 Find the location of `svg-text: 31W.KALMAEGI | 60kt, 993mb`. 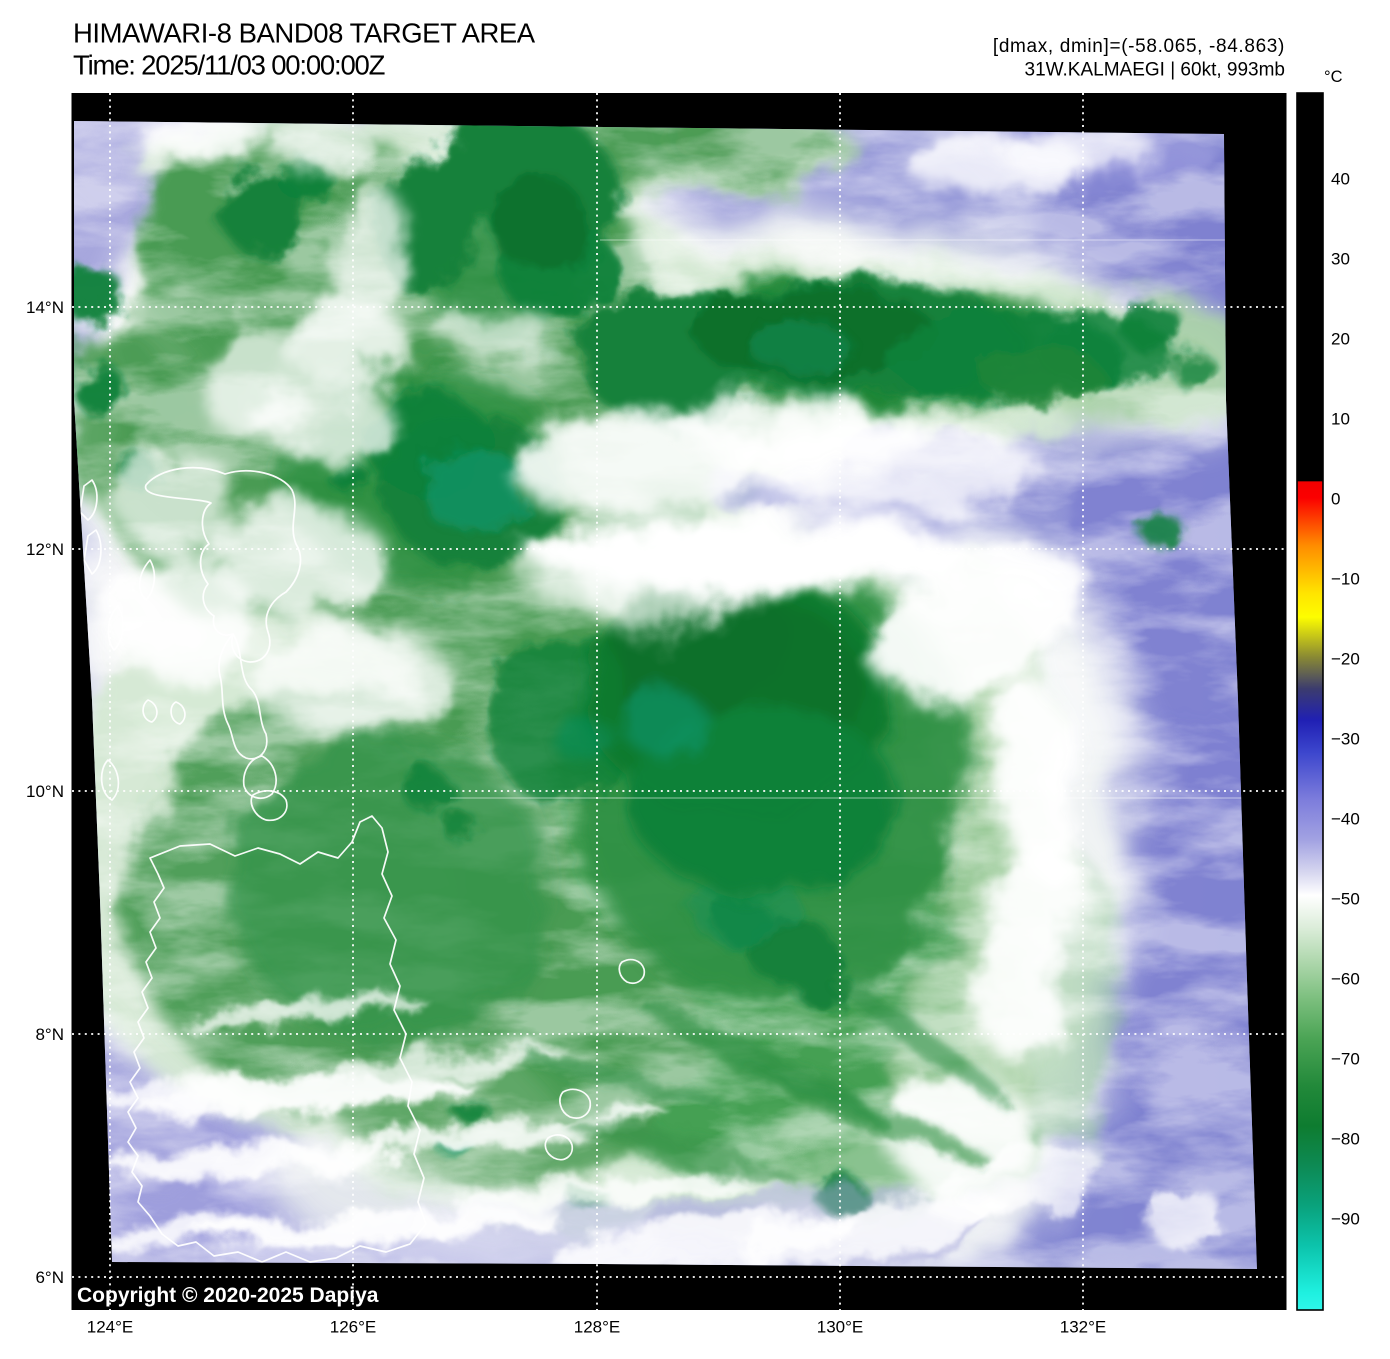

svg-text: 31W.KALMAEGI | 60kt, 993mb is located at coordinates (1155, 70).